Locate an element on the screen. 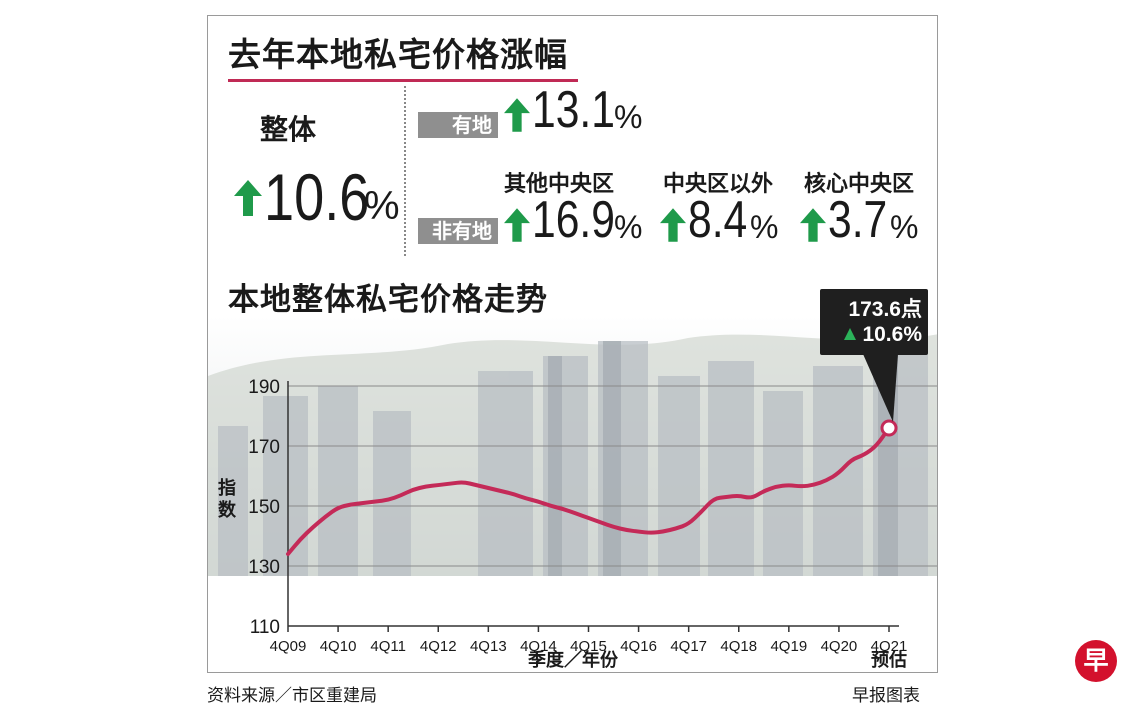 This screenshot has height=712, width=1140. y-axis-label-char: 数 is located at coordinates (227, 509).